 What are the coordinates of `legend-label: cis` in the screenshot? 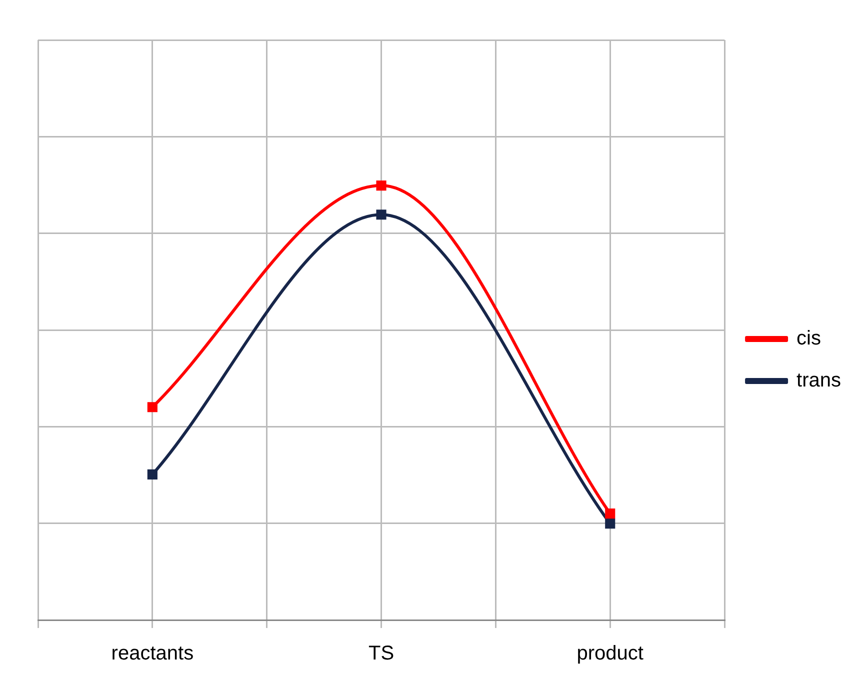 It's located at (808, 339).